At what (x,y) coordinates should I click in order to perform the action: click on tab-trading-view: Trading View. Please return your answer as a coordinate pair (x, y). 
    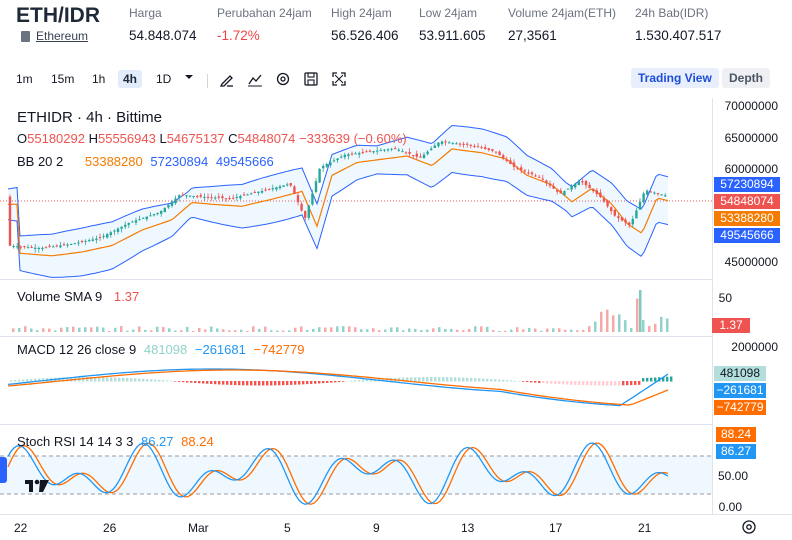
    Looking at the image, I should click on (675, 78).